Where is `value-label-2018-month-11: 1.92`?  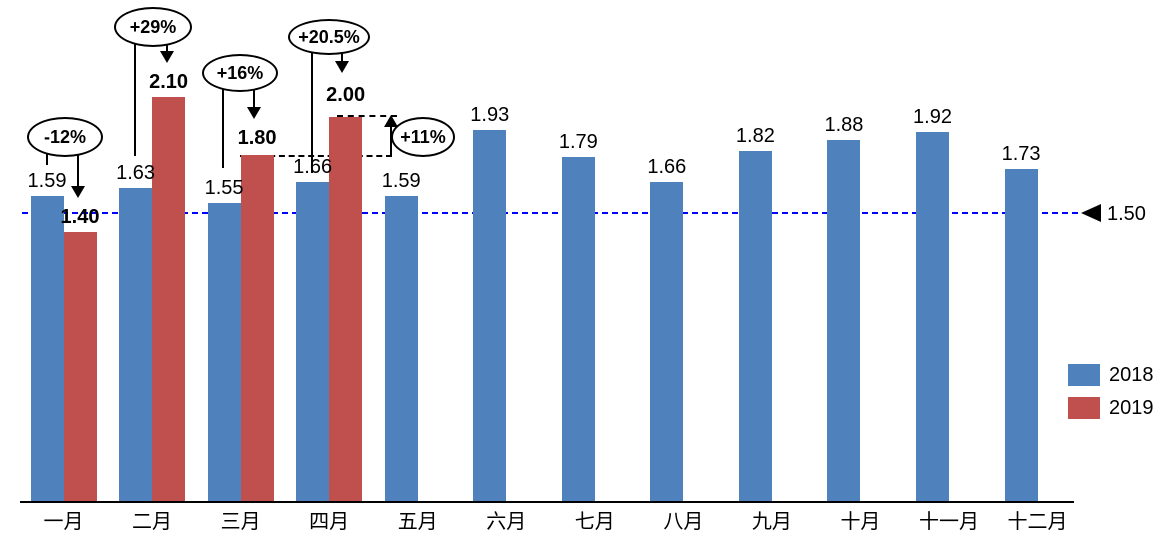
value-label-2018-month-11: 1.92 is located at coordinates (932, 117).